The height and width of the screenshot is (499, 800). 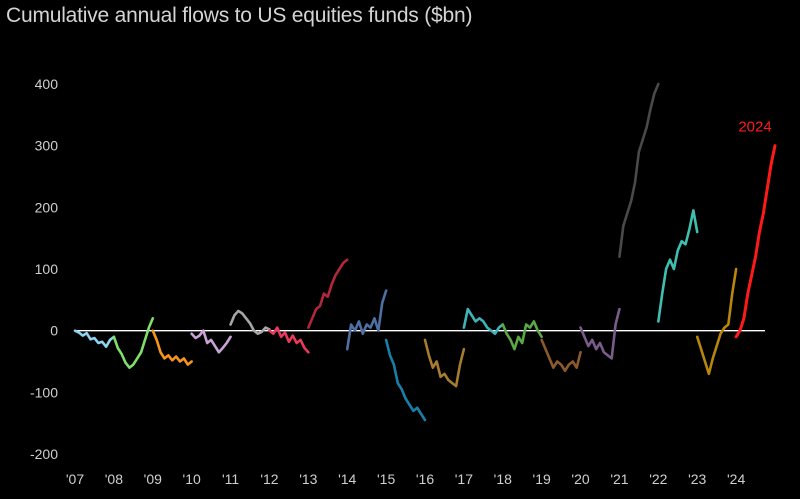 What do you see at coordinates (542, 479) in the screenshot?
I see `x-tick-label: '19` at bounding box center [542, 479].